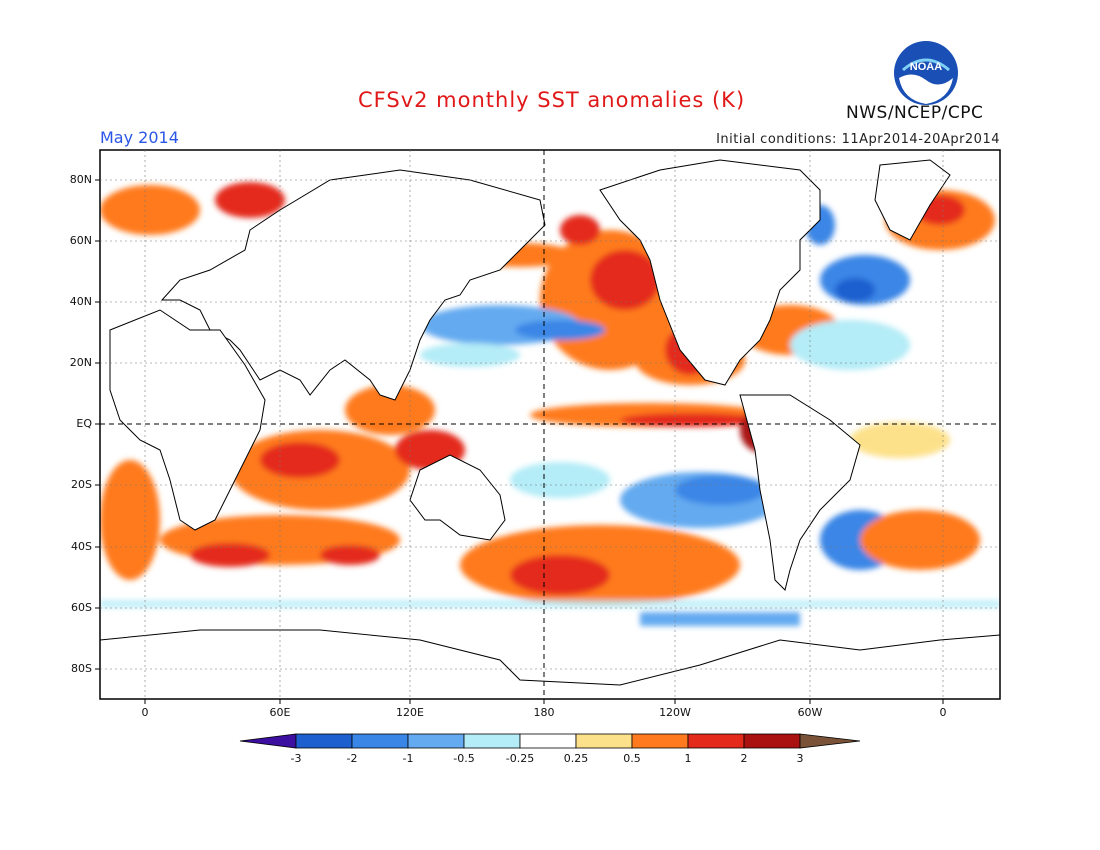  What do you see at coordinates (80, 301) in the screenshot?
I see `lat-label: 40N` at bounding box center [80, 301].